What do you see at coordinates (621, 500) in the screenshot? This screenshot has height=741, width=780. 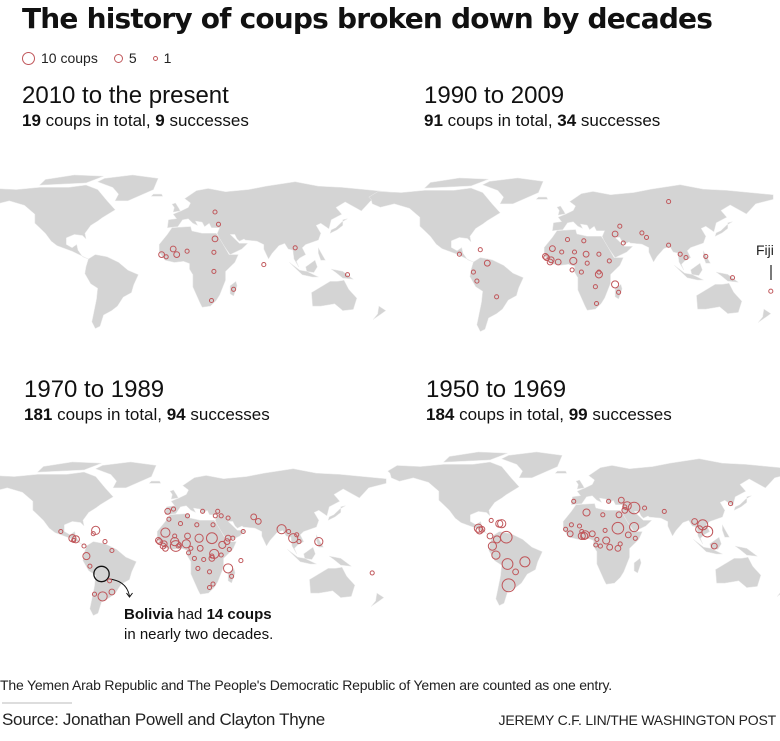 I see `coup-circle-turkey` at bounding box center [621, 500].